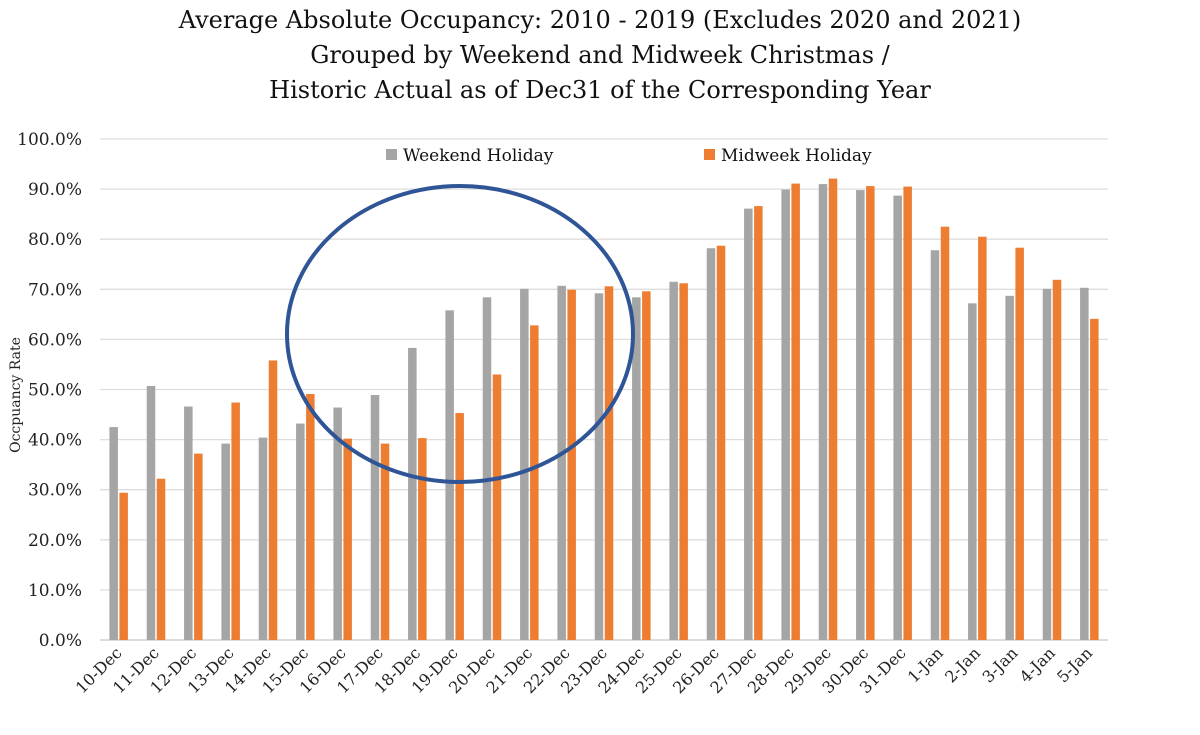 The width and height of the screenshot is (1200, 735). What do you see at coordinates (188, 523) in the screenshot?
I see `bar-weekend-12-Dec` at bounding box center [188, 523].